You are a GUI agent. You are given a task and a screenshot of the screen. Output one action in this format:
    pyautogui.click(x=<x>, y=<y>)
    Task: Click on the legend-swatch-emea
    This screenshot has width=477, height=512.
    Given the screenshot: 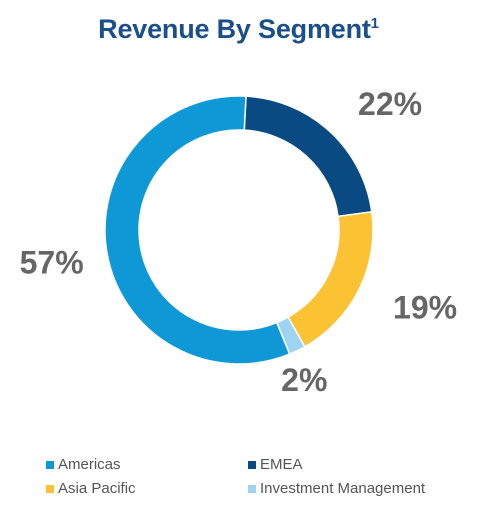 What is the action you would take?
    pyautogui.click(x=252, y=464)
    